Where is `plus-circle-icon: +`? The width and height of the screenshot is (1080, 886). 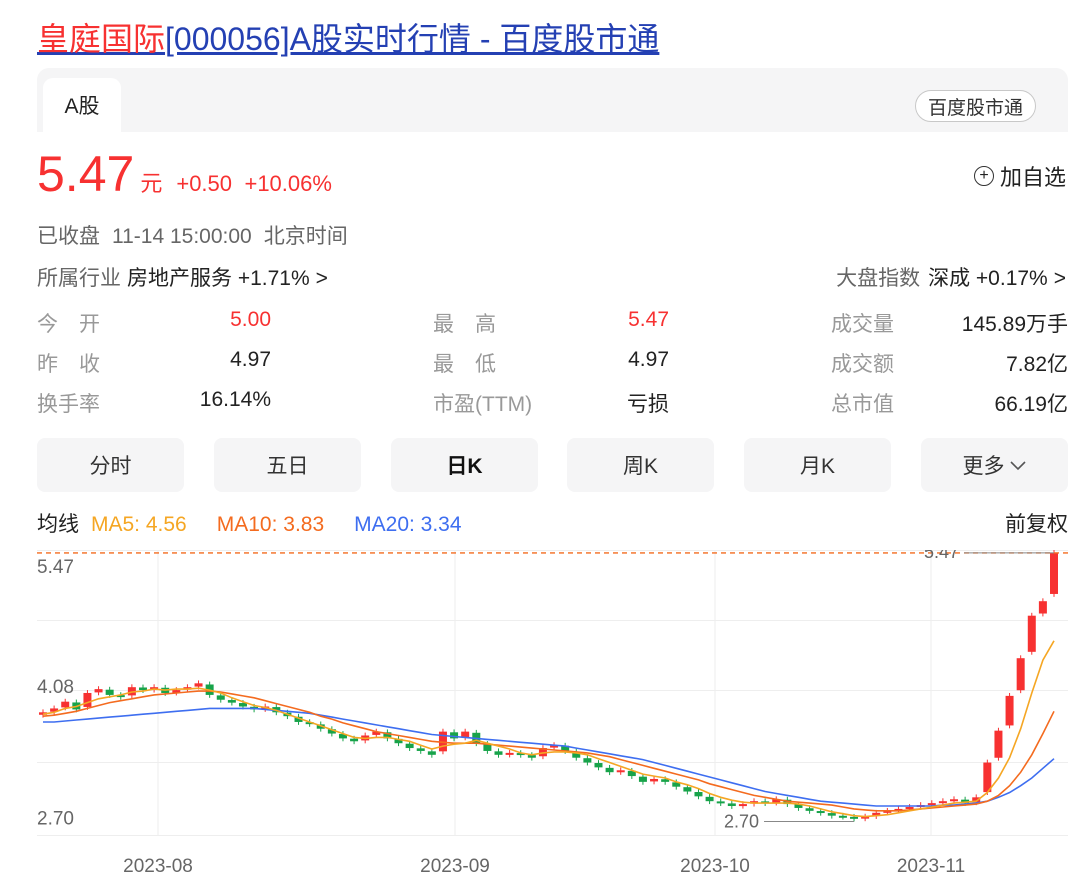 plus-circle-icon: + is located at coordinates (983, 176).